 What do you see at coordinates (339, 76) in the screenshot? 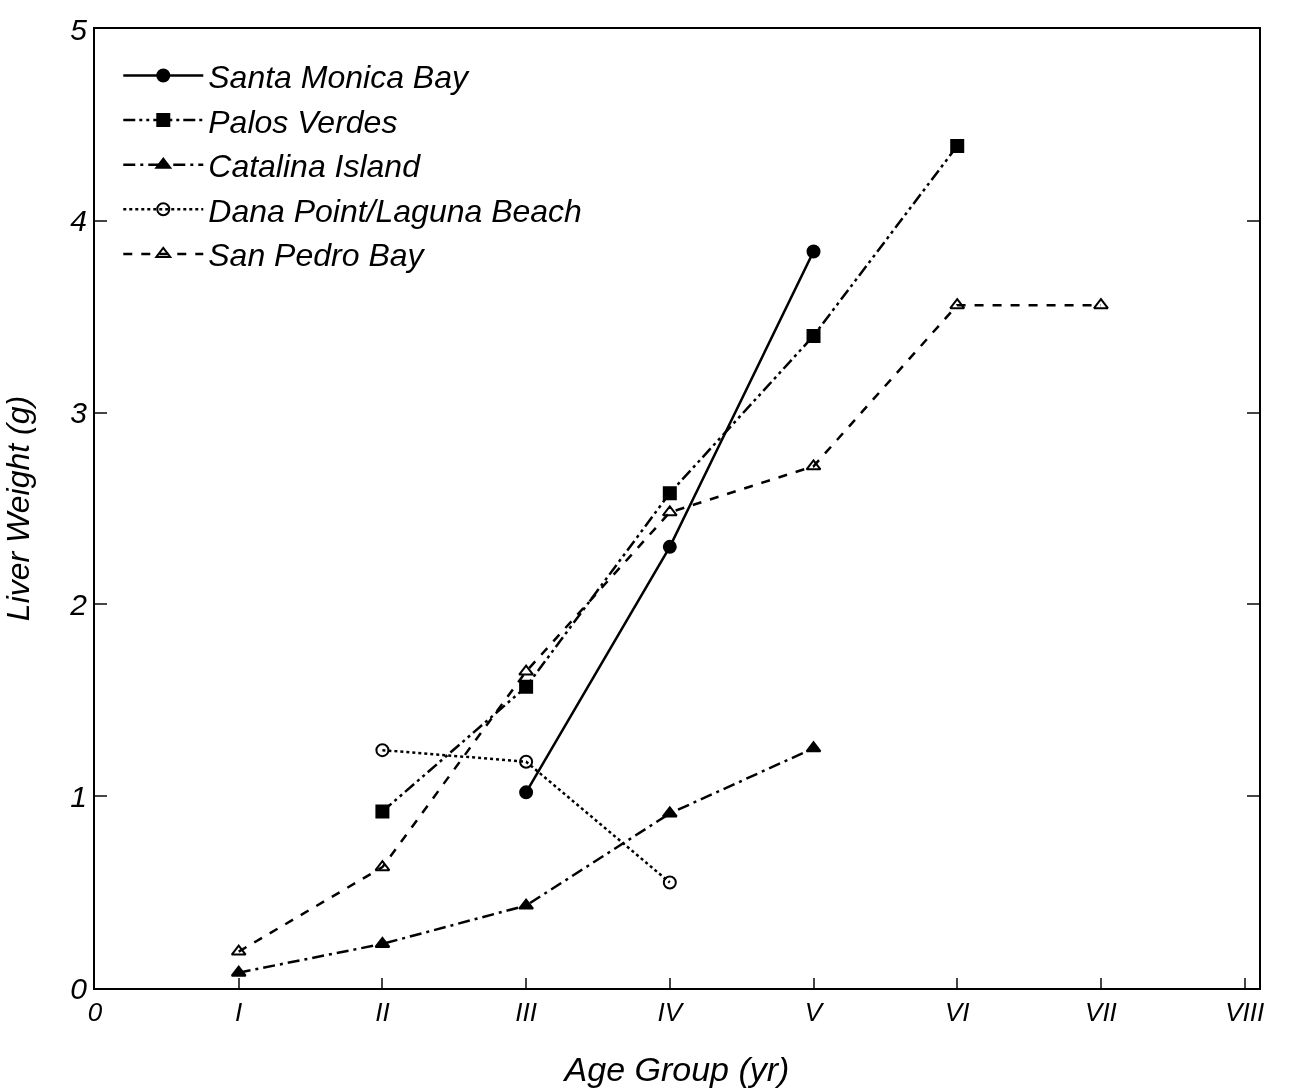
I see `legend-label: Santa Monica Bay` at bounding box center [339, 76].